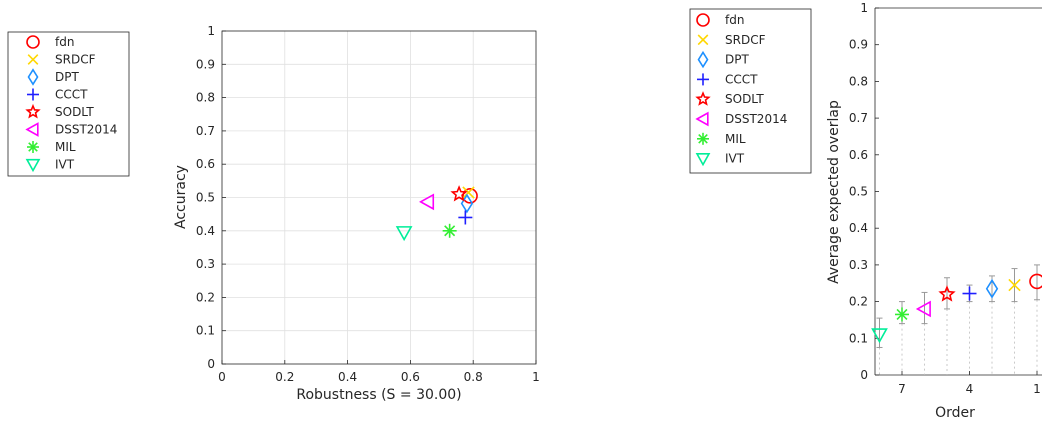 This screenshot has width=1042, height=423. Describe the element at coordinates (750, 91) in the screenshot. I see `legend-right: fdn SRDCF DPT CCCT SODLT DSST2014 MIL IVT` at that location.